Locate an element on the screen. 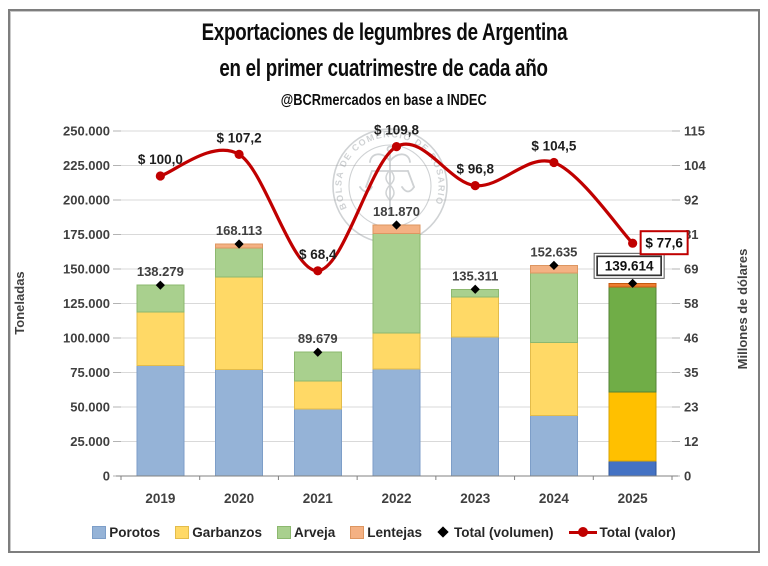  chart-title-line1: Exportaciones de legumbres de Argentina is located at coordinates (384, 32).